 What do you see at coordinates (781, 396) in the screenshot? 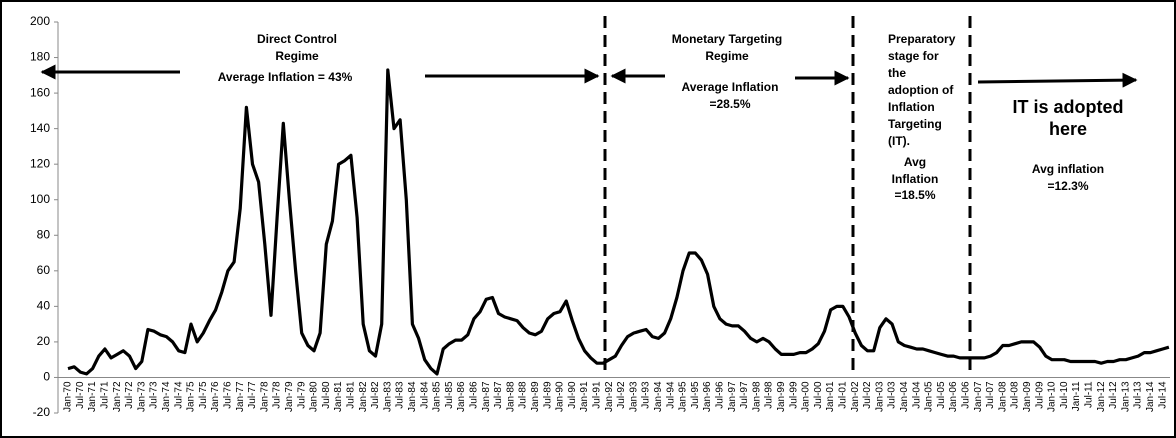
I see `x-tick-label: Jan-99` at bounding box center [781, 396].